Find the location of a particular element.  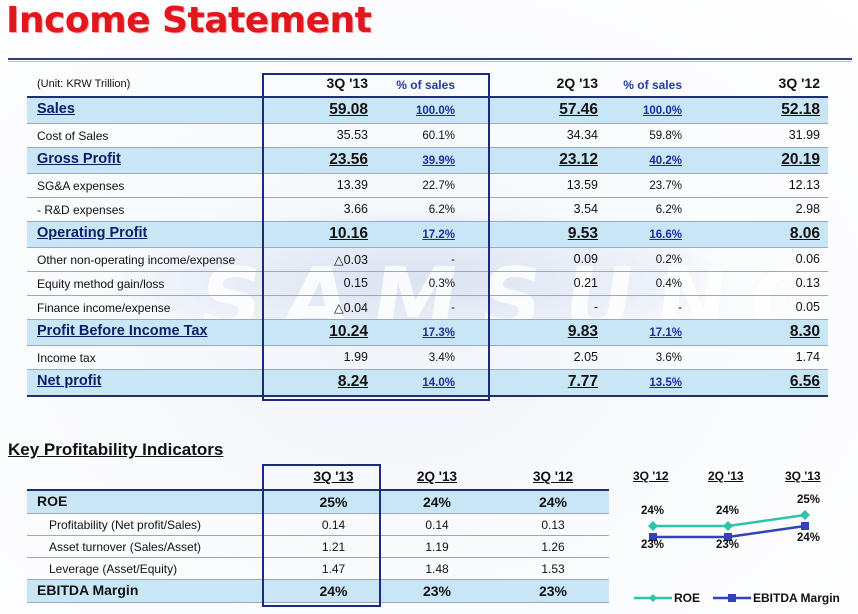

kpi-row-label: Leverage (Asset/Equity) is located at coordinates (113, 569).